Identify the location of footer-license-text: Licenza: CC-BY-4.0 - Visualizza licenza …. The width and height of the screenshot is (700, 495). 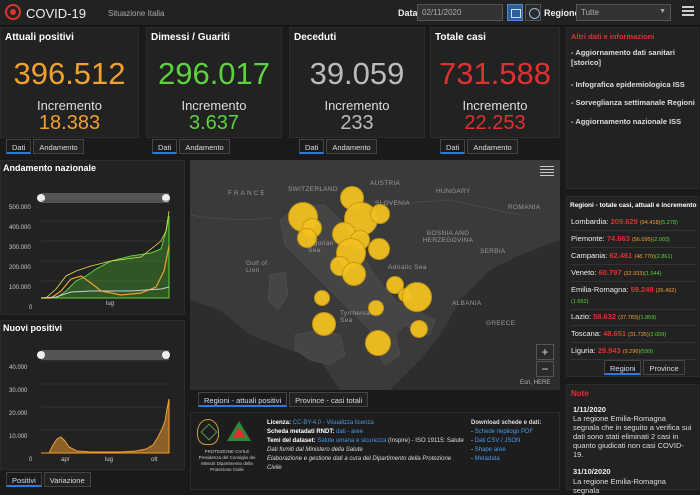
(365, 445).